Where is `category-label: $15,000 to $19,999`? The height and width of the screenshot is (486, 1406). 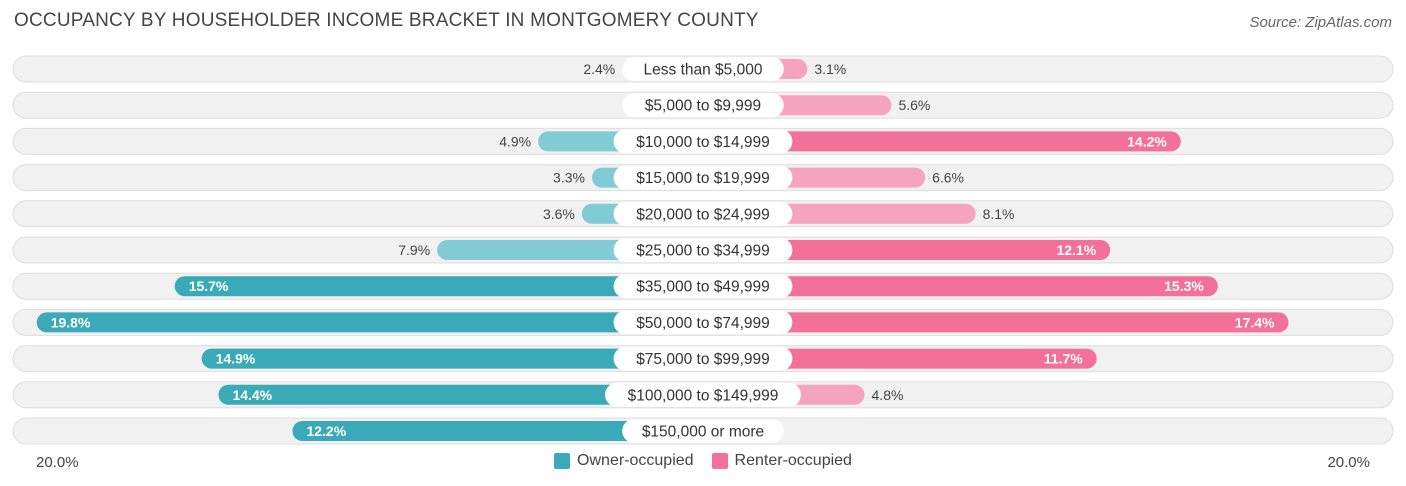
category-label: $15,000 to $19,999 is located at coordinates (703, 178).